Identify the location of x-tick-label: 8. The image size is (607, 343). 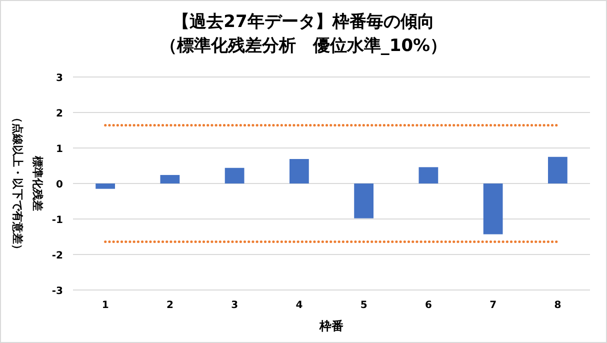
(558, 305).